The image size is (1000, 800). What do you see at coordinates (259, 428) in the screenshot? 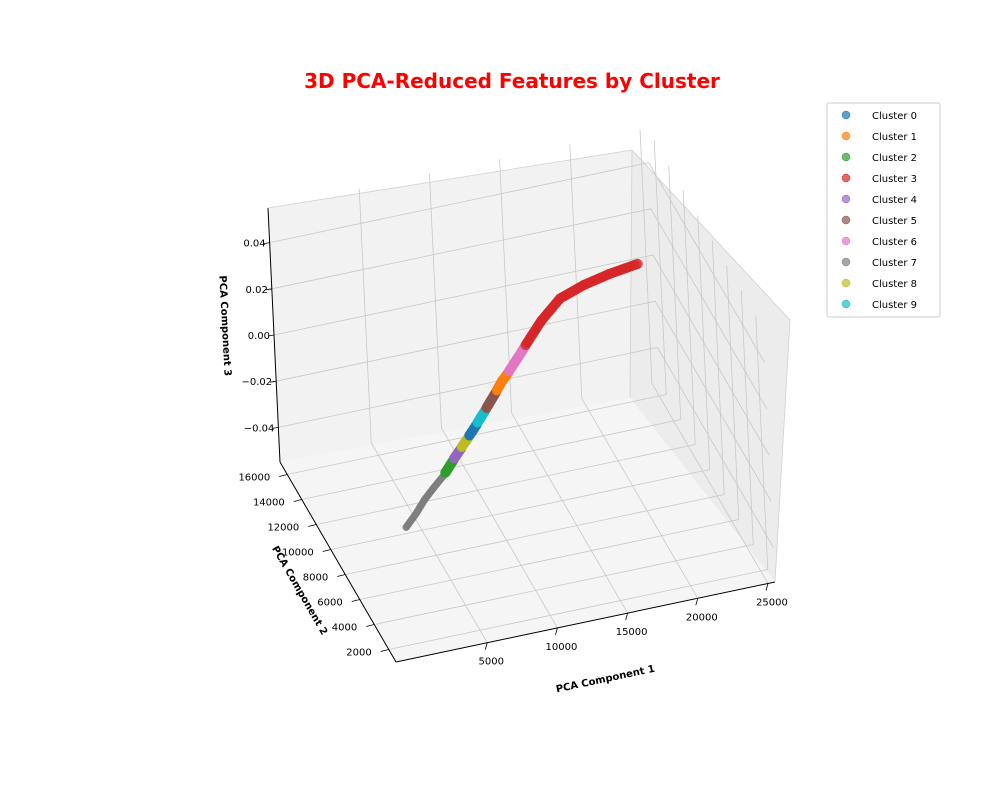
I see `z-tick-label: −0.04` at bounding box center [259, 428].